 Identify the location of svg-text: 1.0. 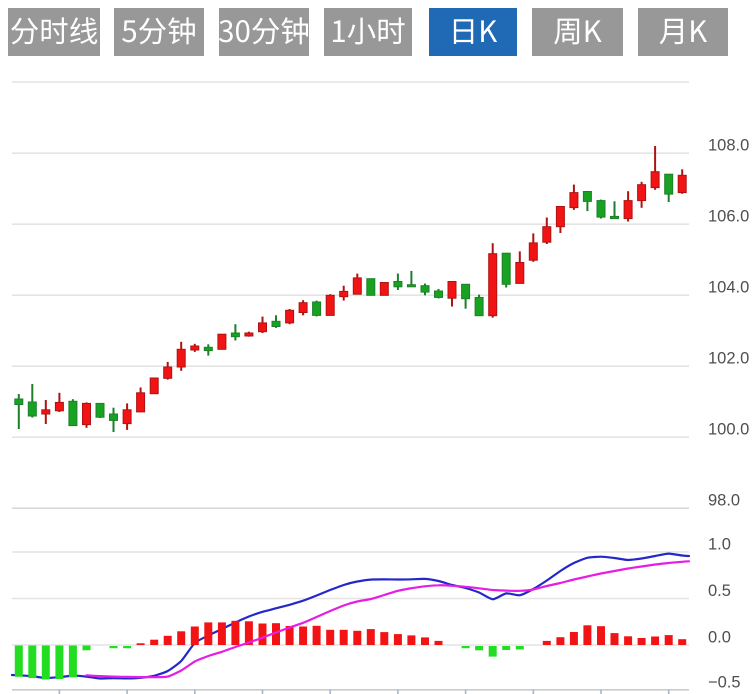
(719, 545).